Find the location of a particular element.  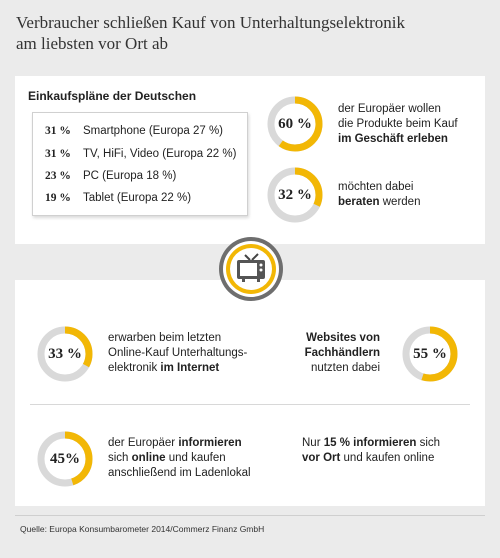

plan-row-tv: 31 % TV, HiFi, Video (Europa 22 %) is located at coordinates (140, 154).